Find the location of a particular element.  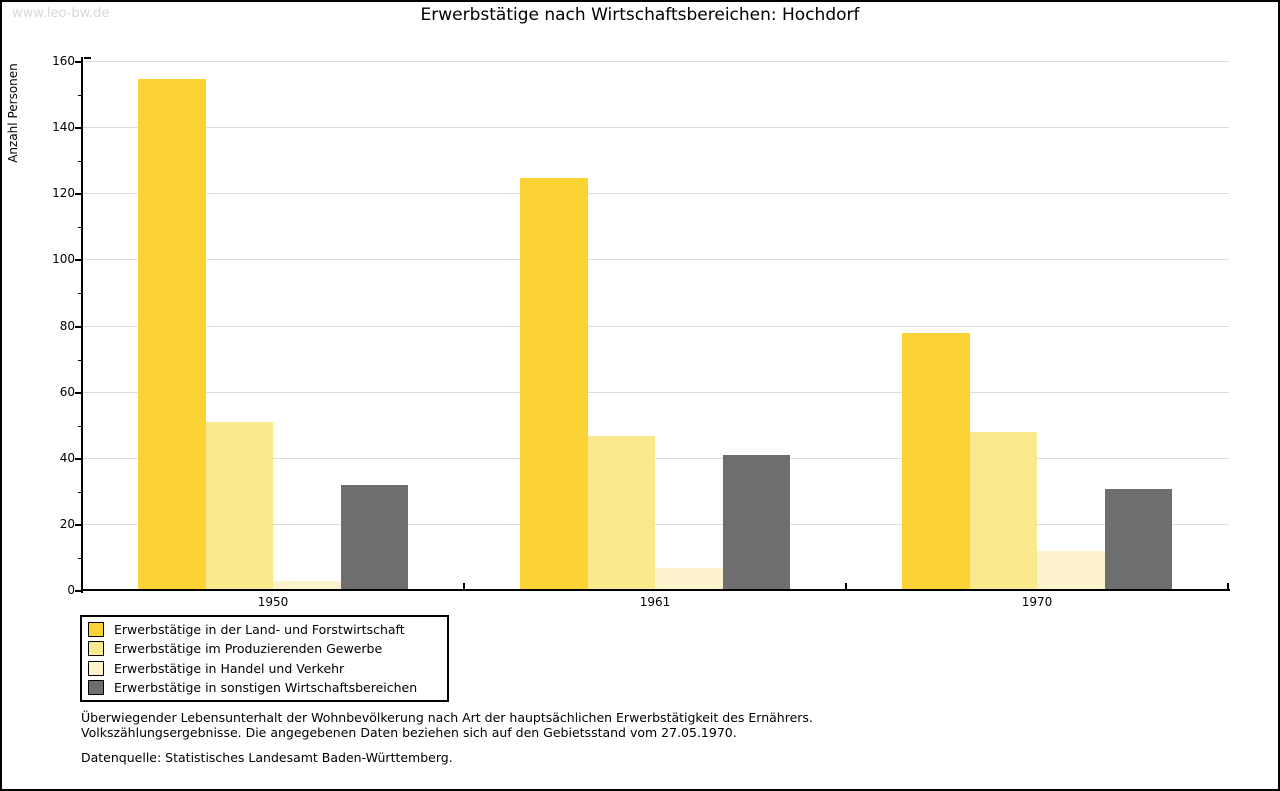

x-axis-line is located at coordinates (655, 590).